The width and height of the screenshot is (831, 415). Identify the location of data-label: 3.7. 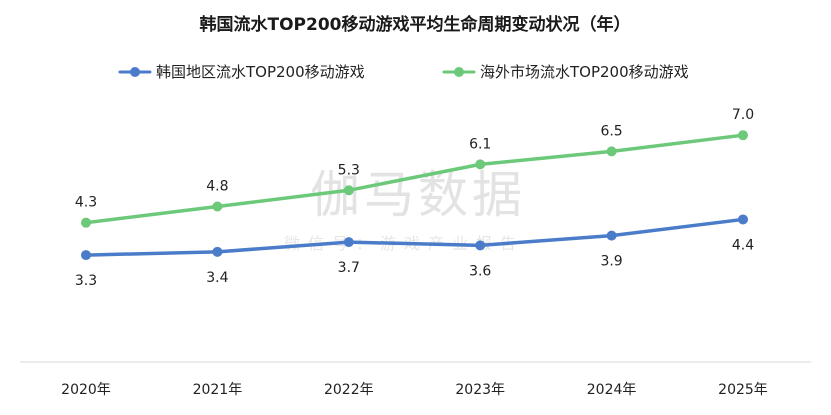
(349, 268).